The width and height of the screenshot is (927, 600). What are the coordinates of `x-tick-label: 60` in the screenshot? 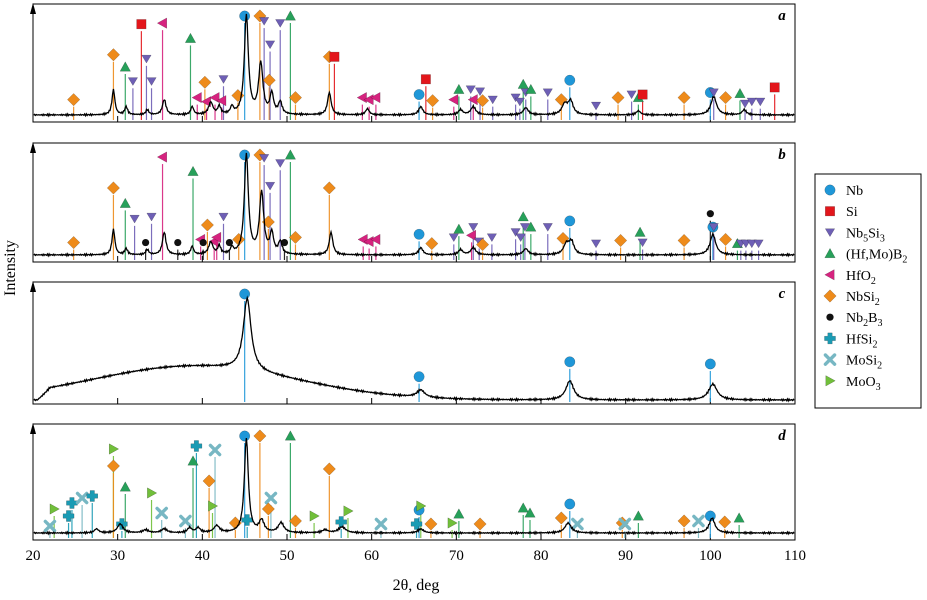 It's located at (371, 556).